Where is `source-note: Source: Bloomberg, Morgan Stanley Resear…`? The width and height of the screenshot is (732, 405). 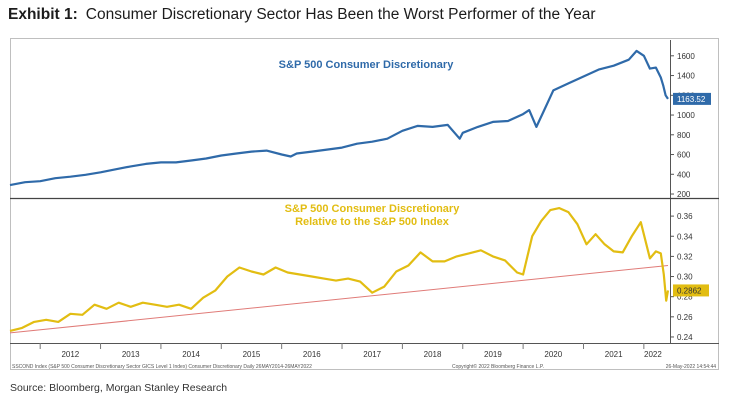
source-note: Source: Bloomberg, Morgan Stanley Resear… is located at coordinates (119, 388).